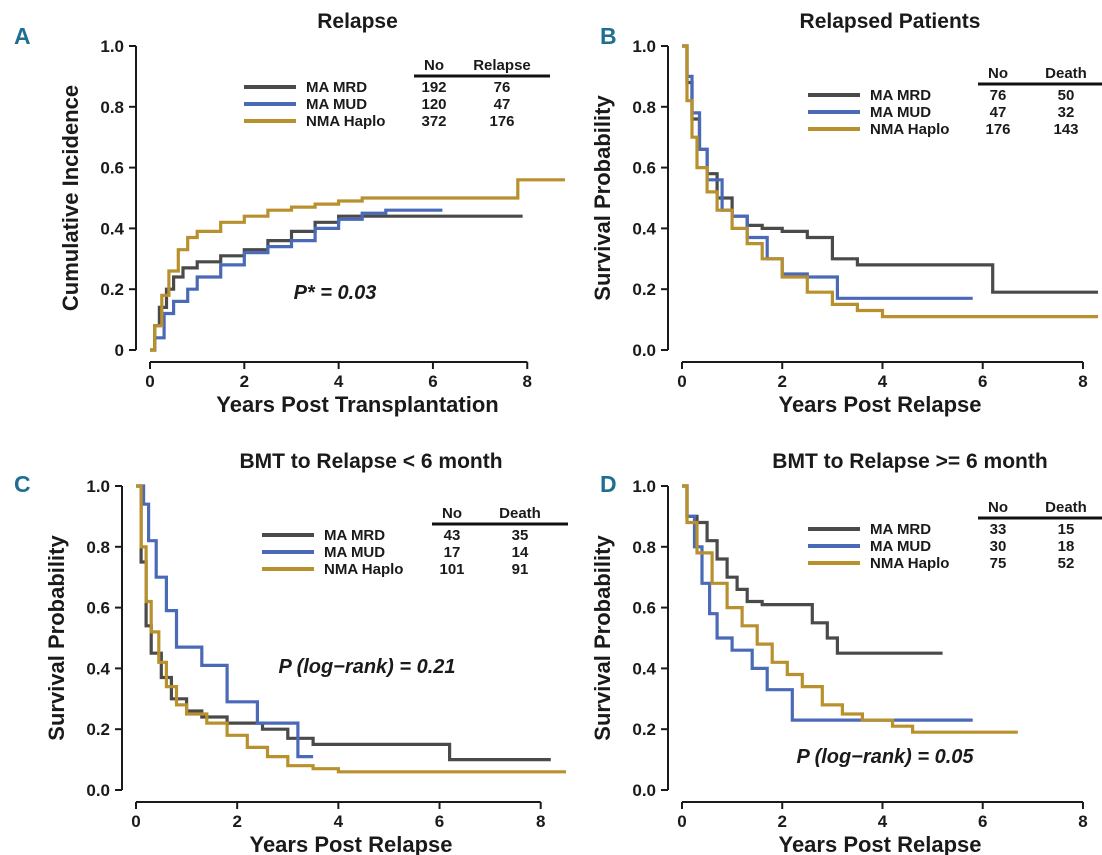  Describe the element at coordinates (520, 552) in the screenshot. I see `legend-events: 14` at that location.